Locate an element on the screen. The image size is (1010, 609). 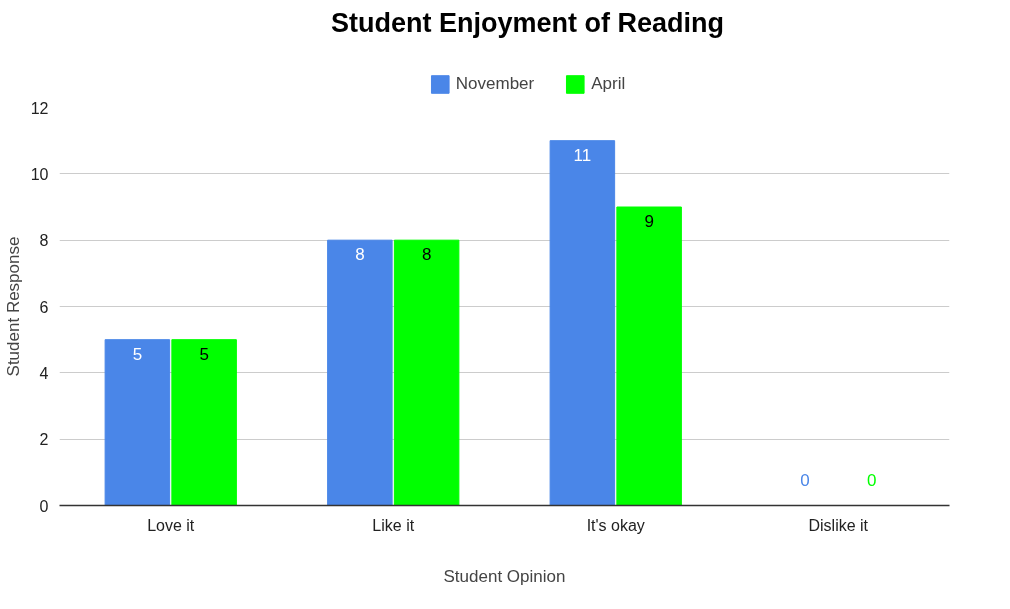
y-tick-label: 6 is located at coordinates (44, 307).